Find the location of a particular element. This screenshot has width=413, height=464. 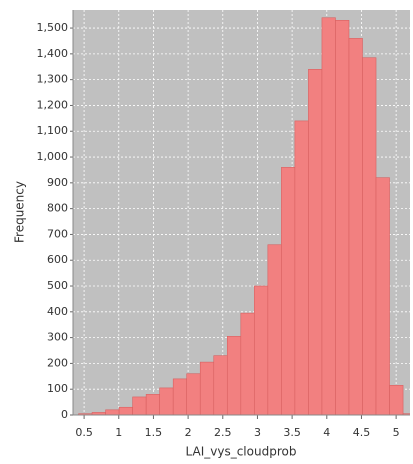

x-axis-label: LAI_vys_cloudprob is located at coordinates (241, 452).